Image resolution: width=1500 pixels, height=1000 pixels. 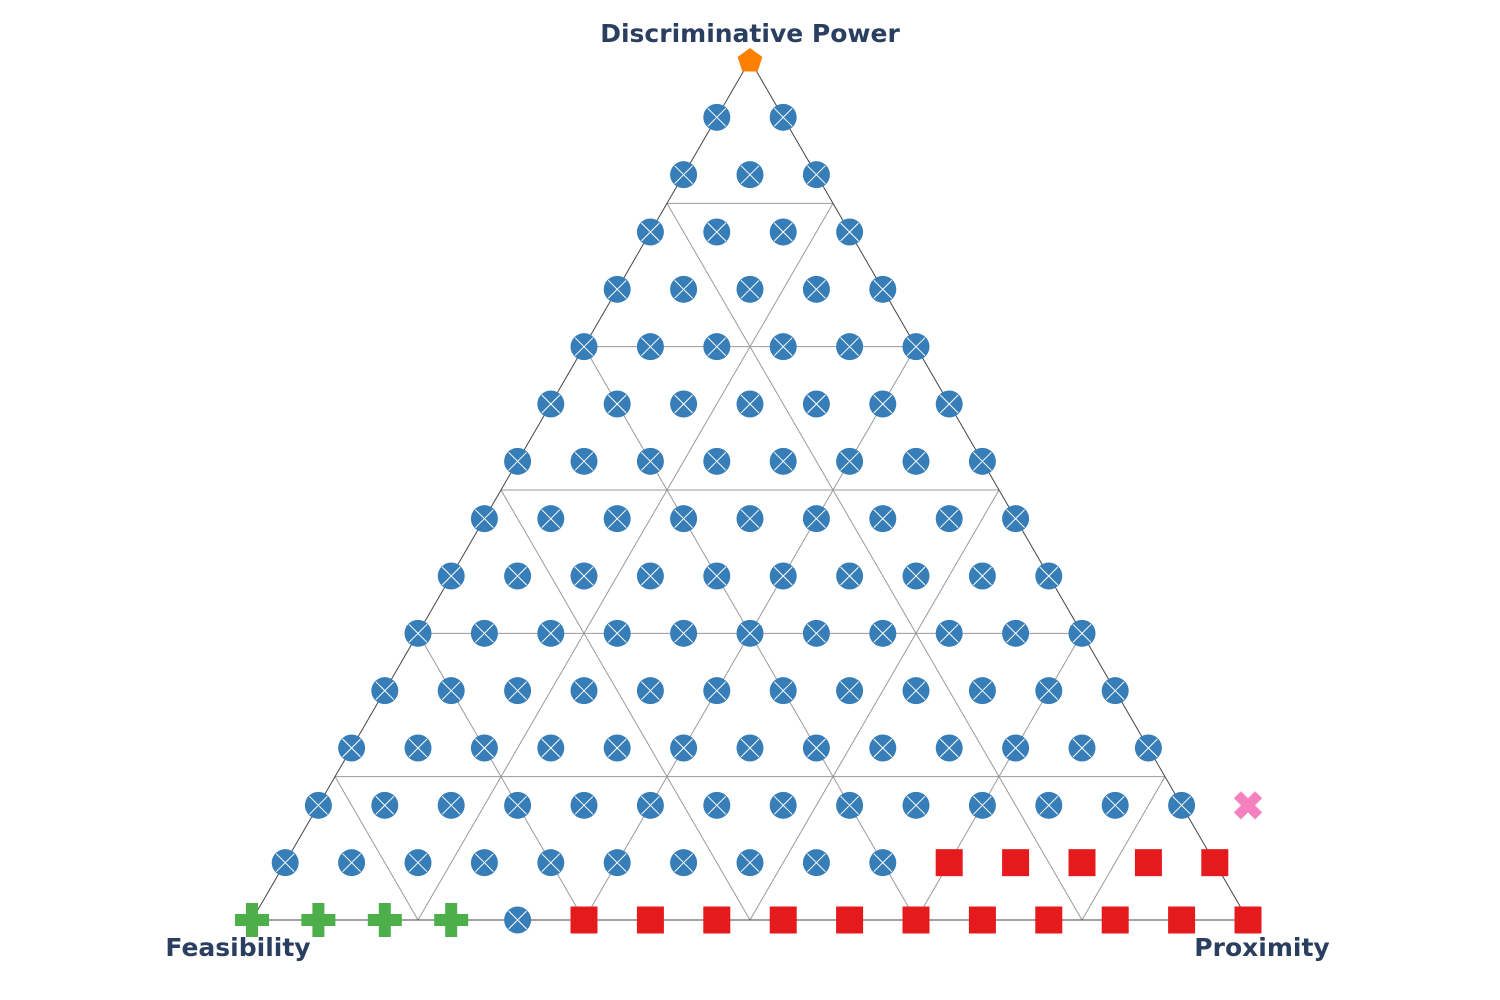 What do you see at coordinates (1248, 805) in the screenshot?
I see `marker-x` at bounding box center [1248, 805].